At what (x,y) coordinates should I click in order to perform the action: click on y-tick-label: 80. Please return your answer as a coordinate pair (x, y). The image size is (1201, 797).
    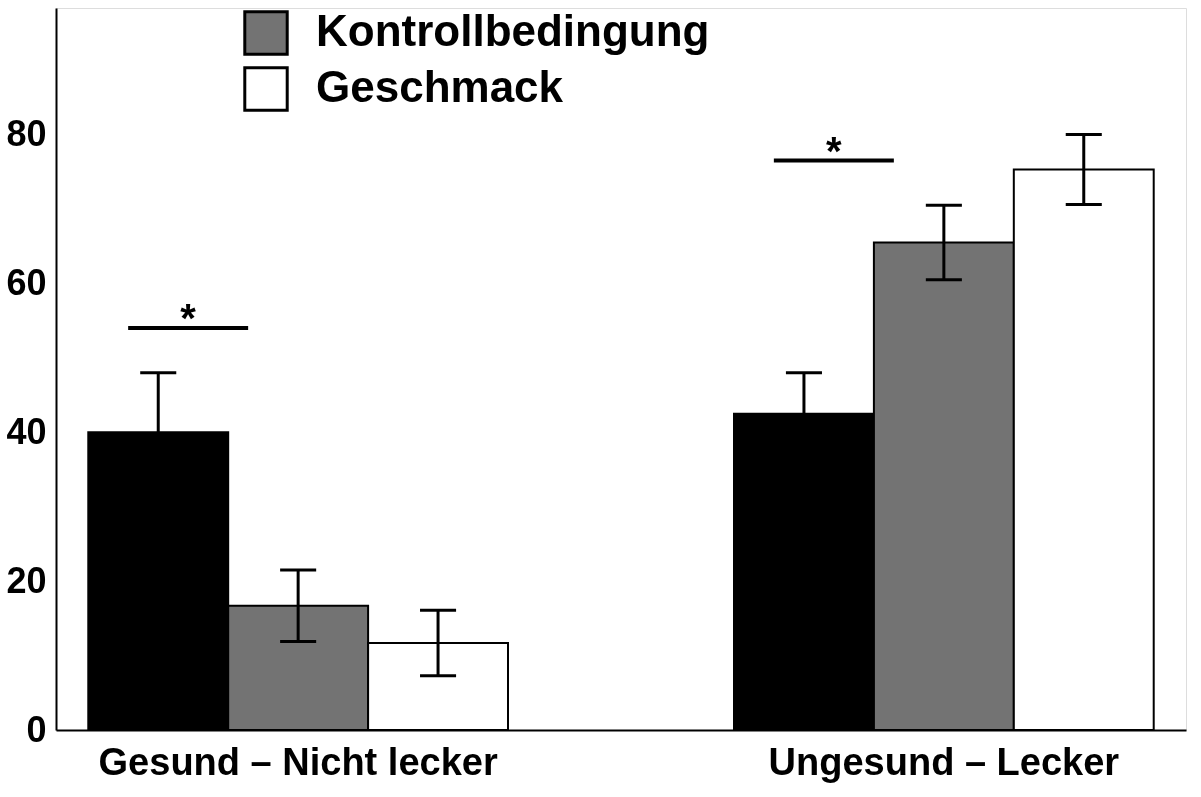
    Looking at the image, I should click on (26, 134).